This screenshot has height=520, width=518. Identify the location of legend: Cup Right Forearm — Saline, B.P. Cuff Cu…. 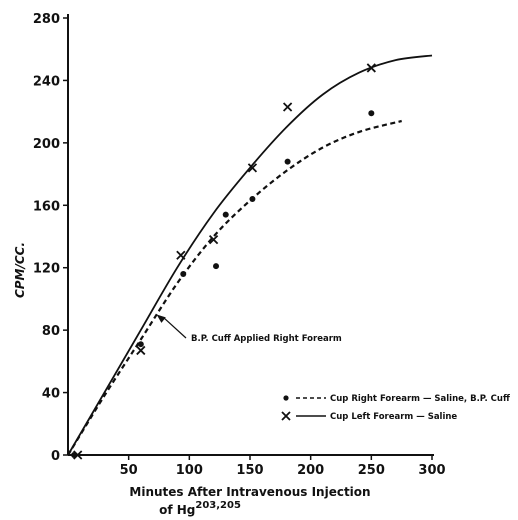
(395, 408).